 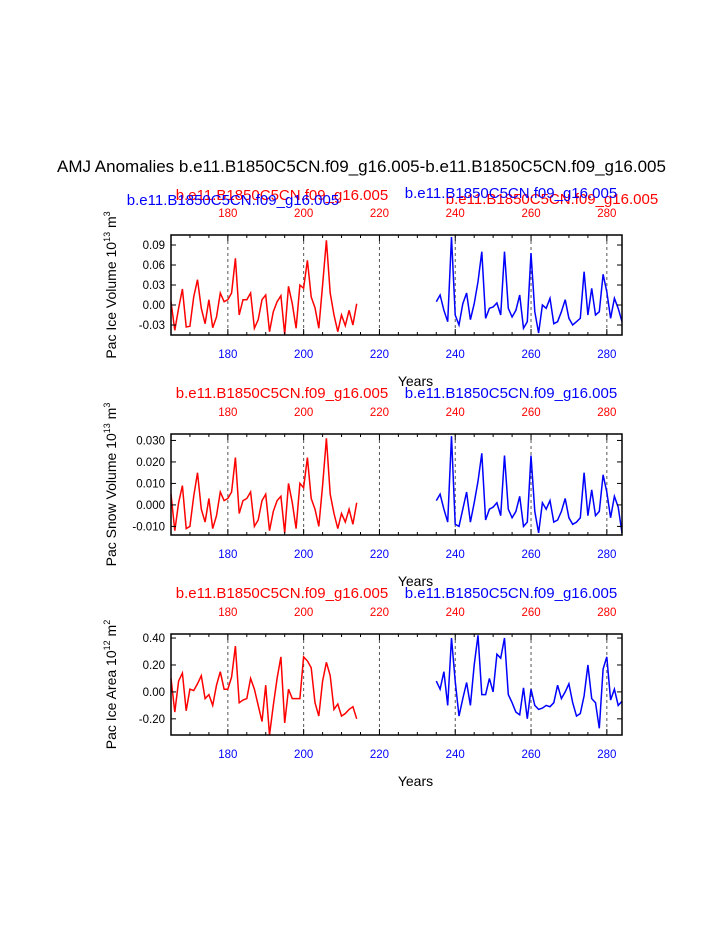 What do you see at coordinates (150, 463) in the screenshot?
I see `y-tick-label: 0.020` at bounding box center [150, 463].